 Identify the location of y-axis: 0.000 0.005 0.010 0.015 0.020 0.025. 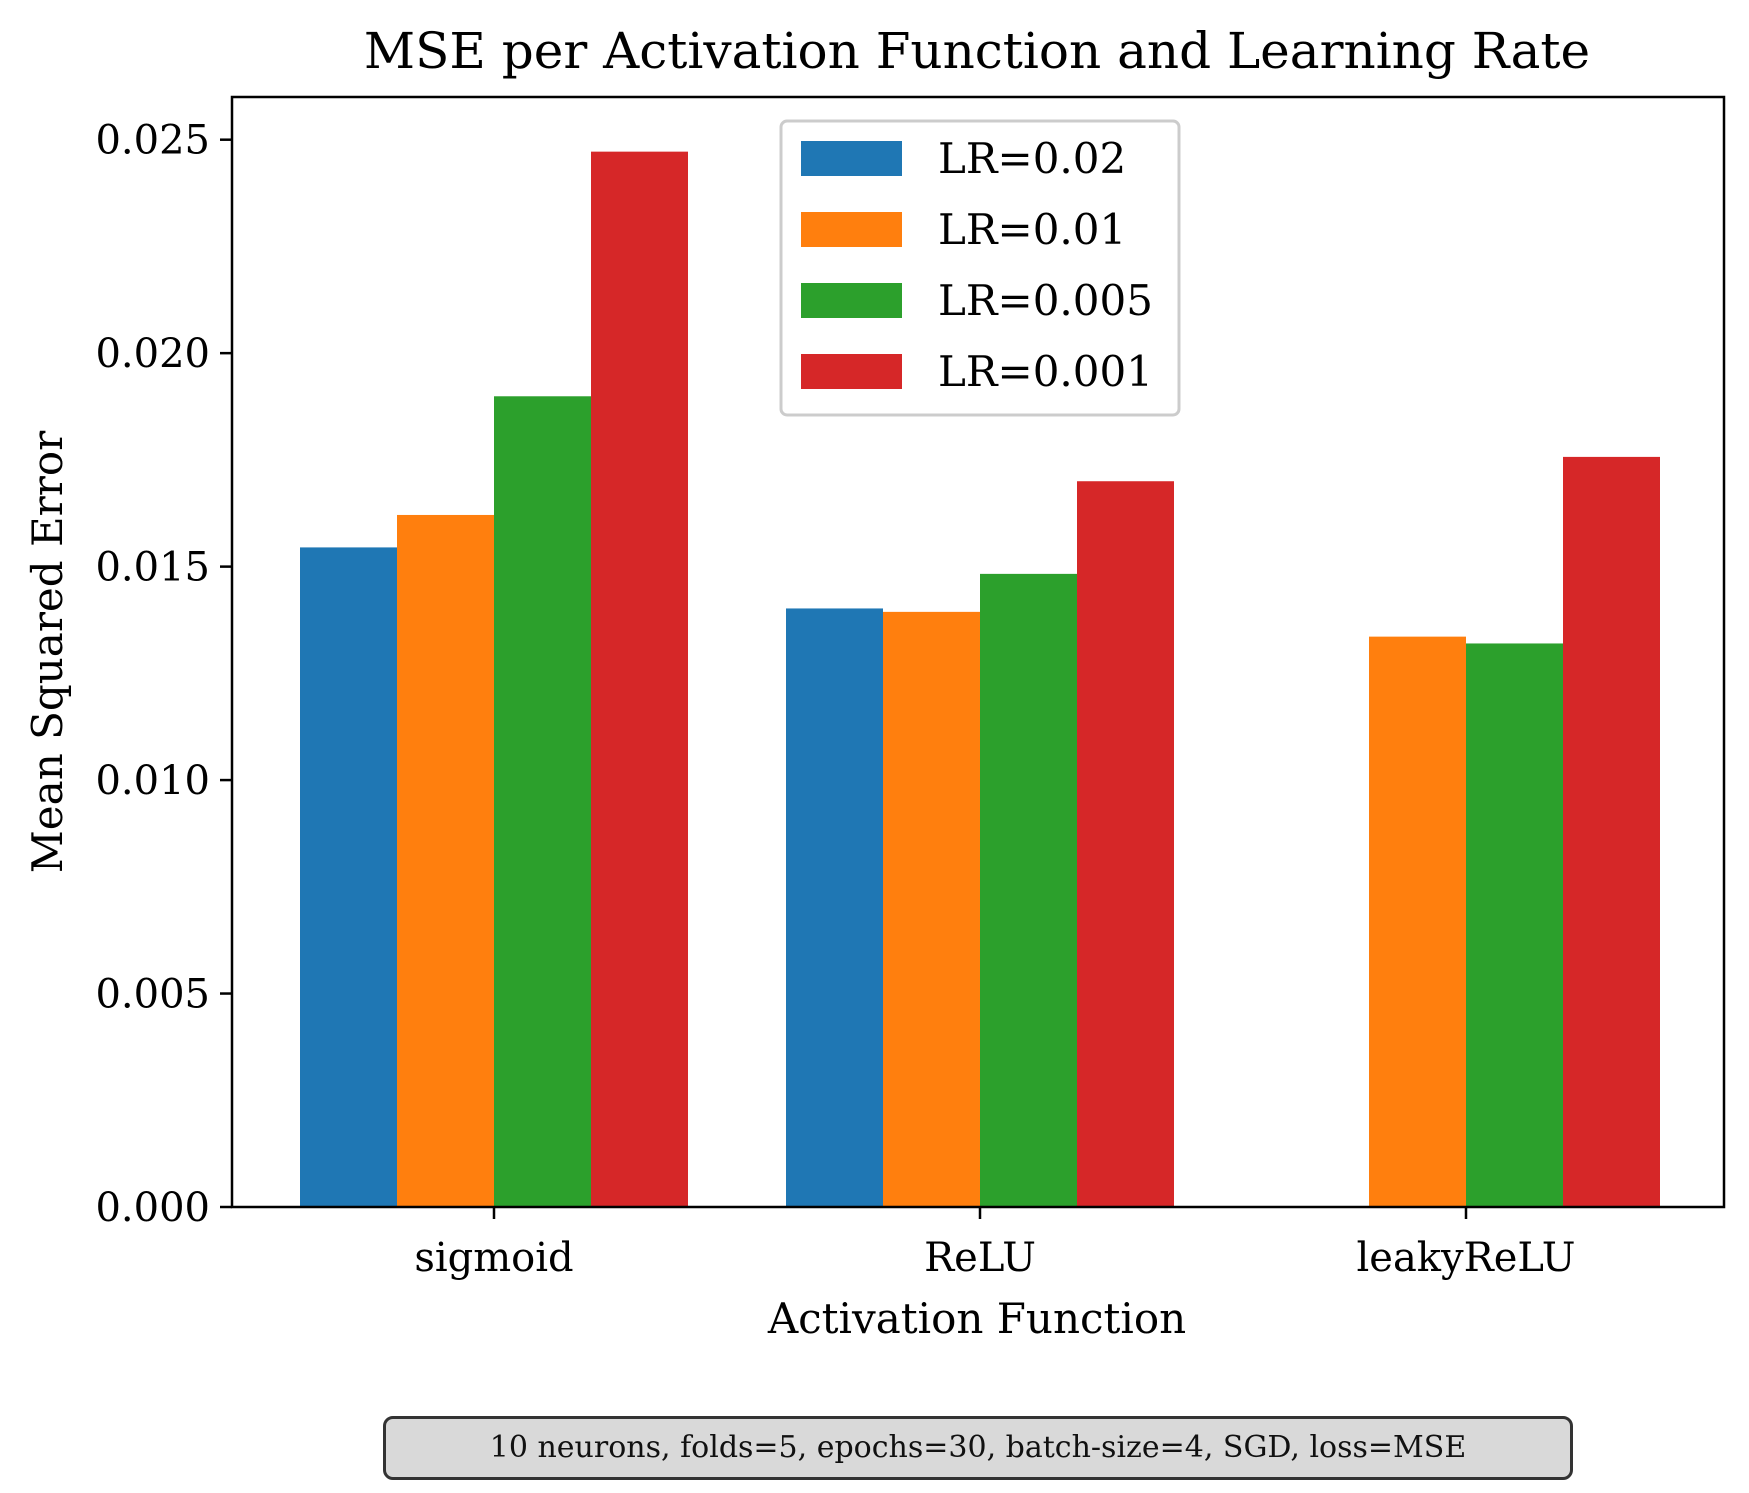
(163, 674).